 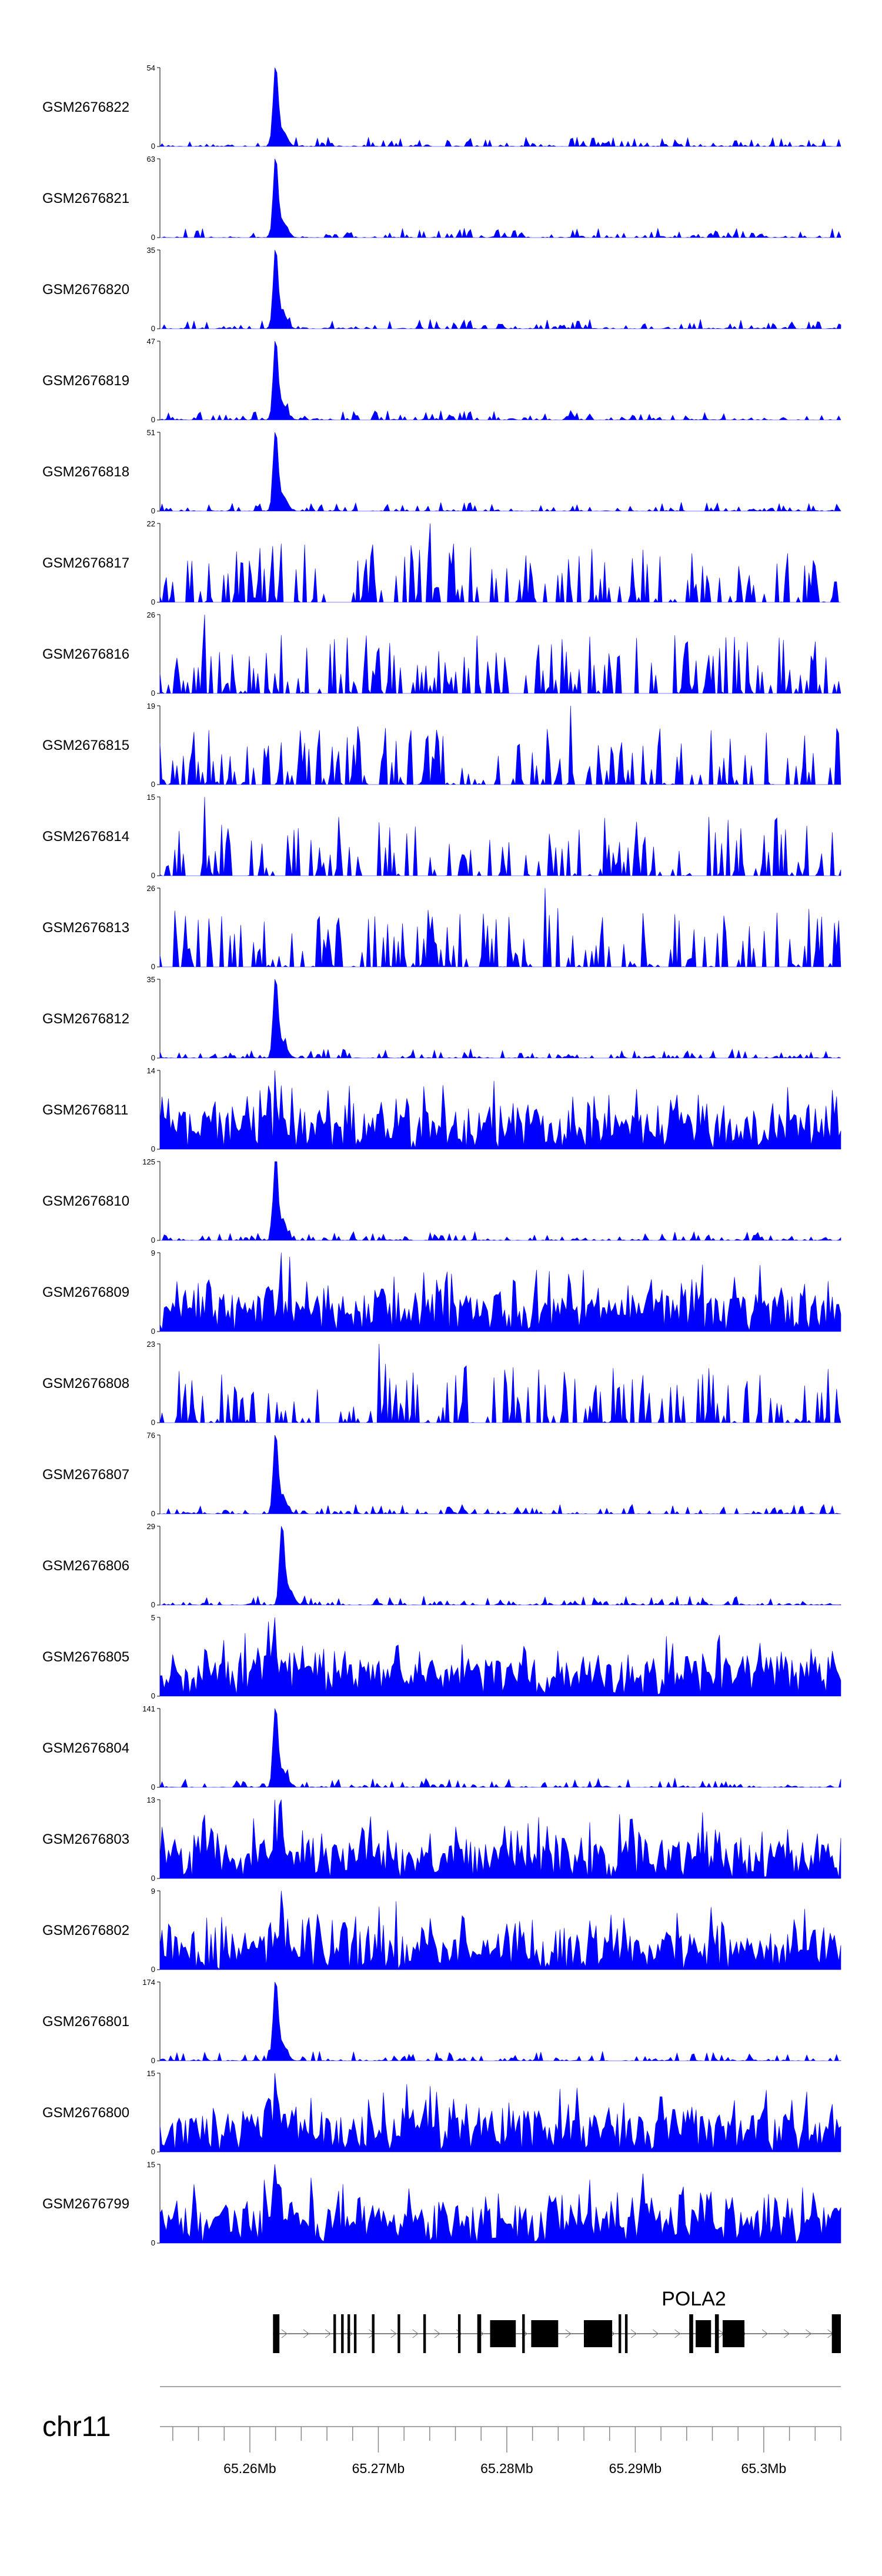 I want to click on x-tick-label: 65.3Mb, so click(x=764, y=2468).